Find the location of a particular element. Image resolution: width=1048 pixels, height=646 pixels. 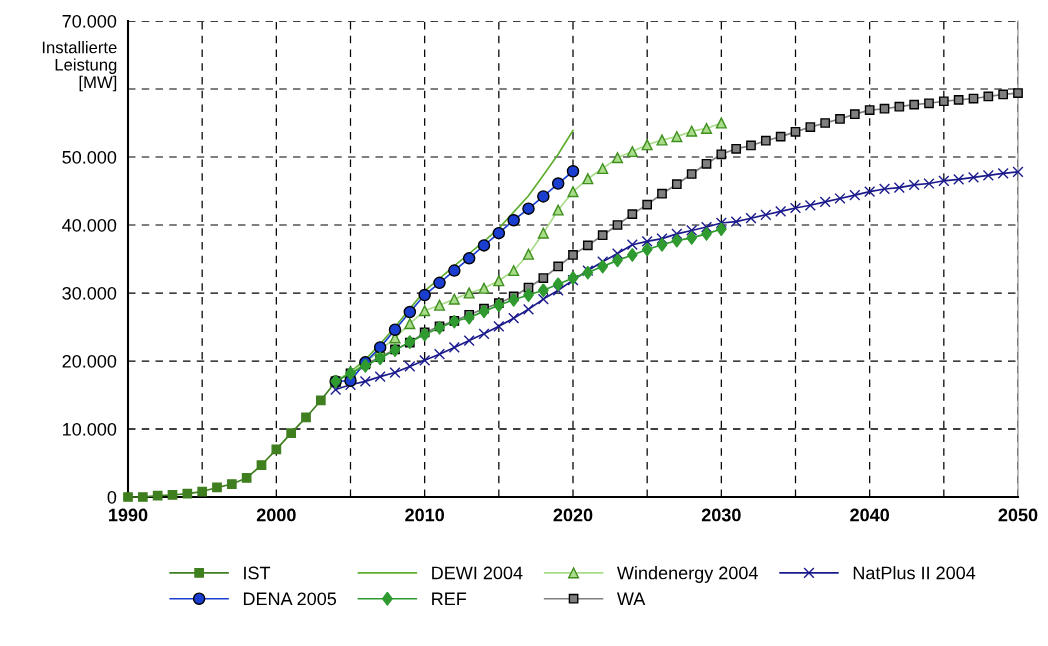

x-tick-label: 2000 is located at coordinates (276, 515).